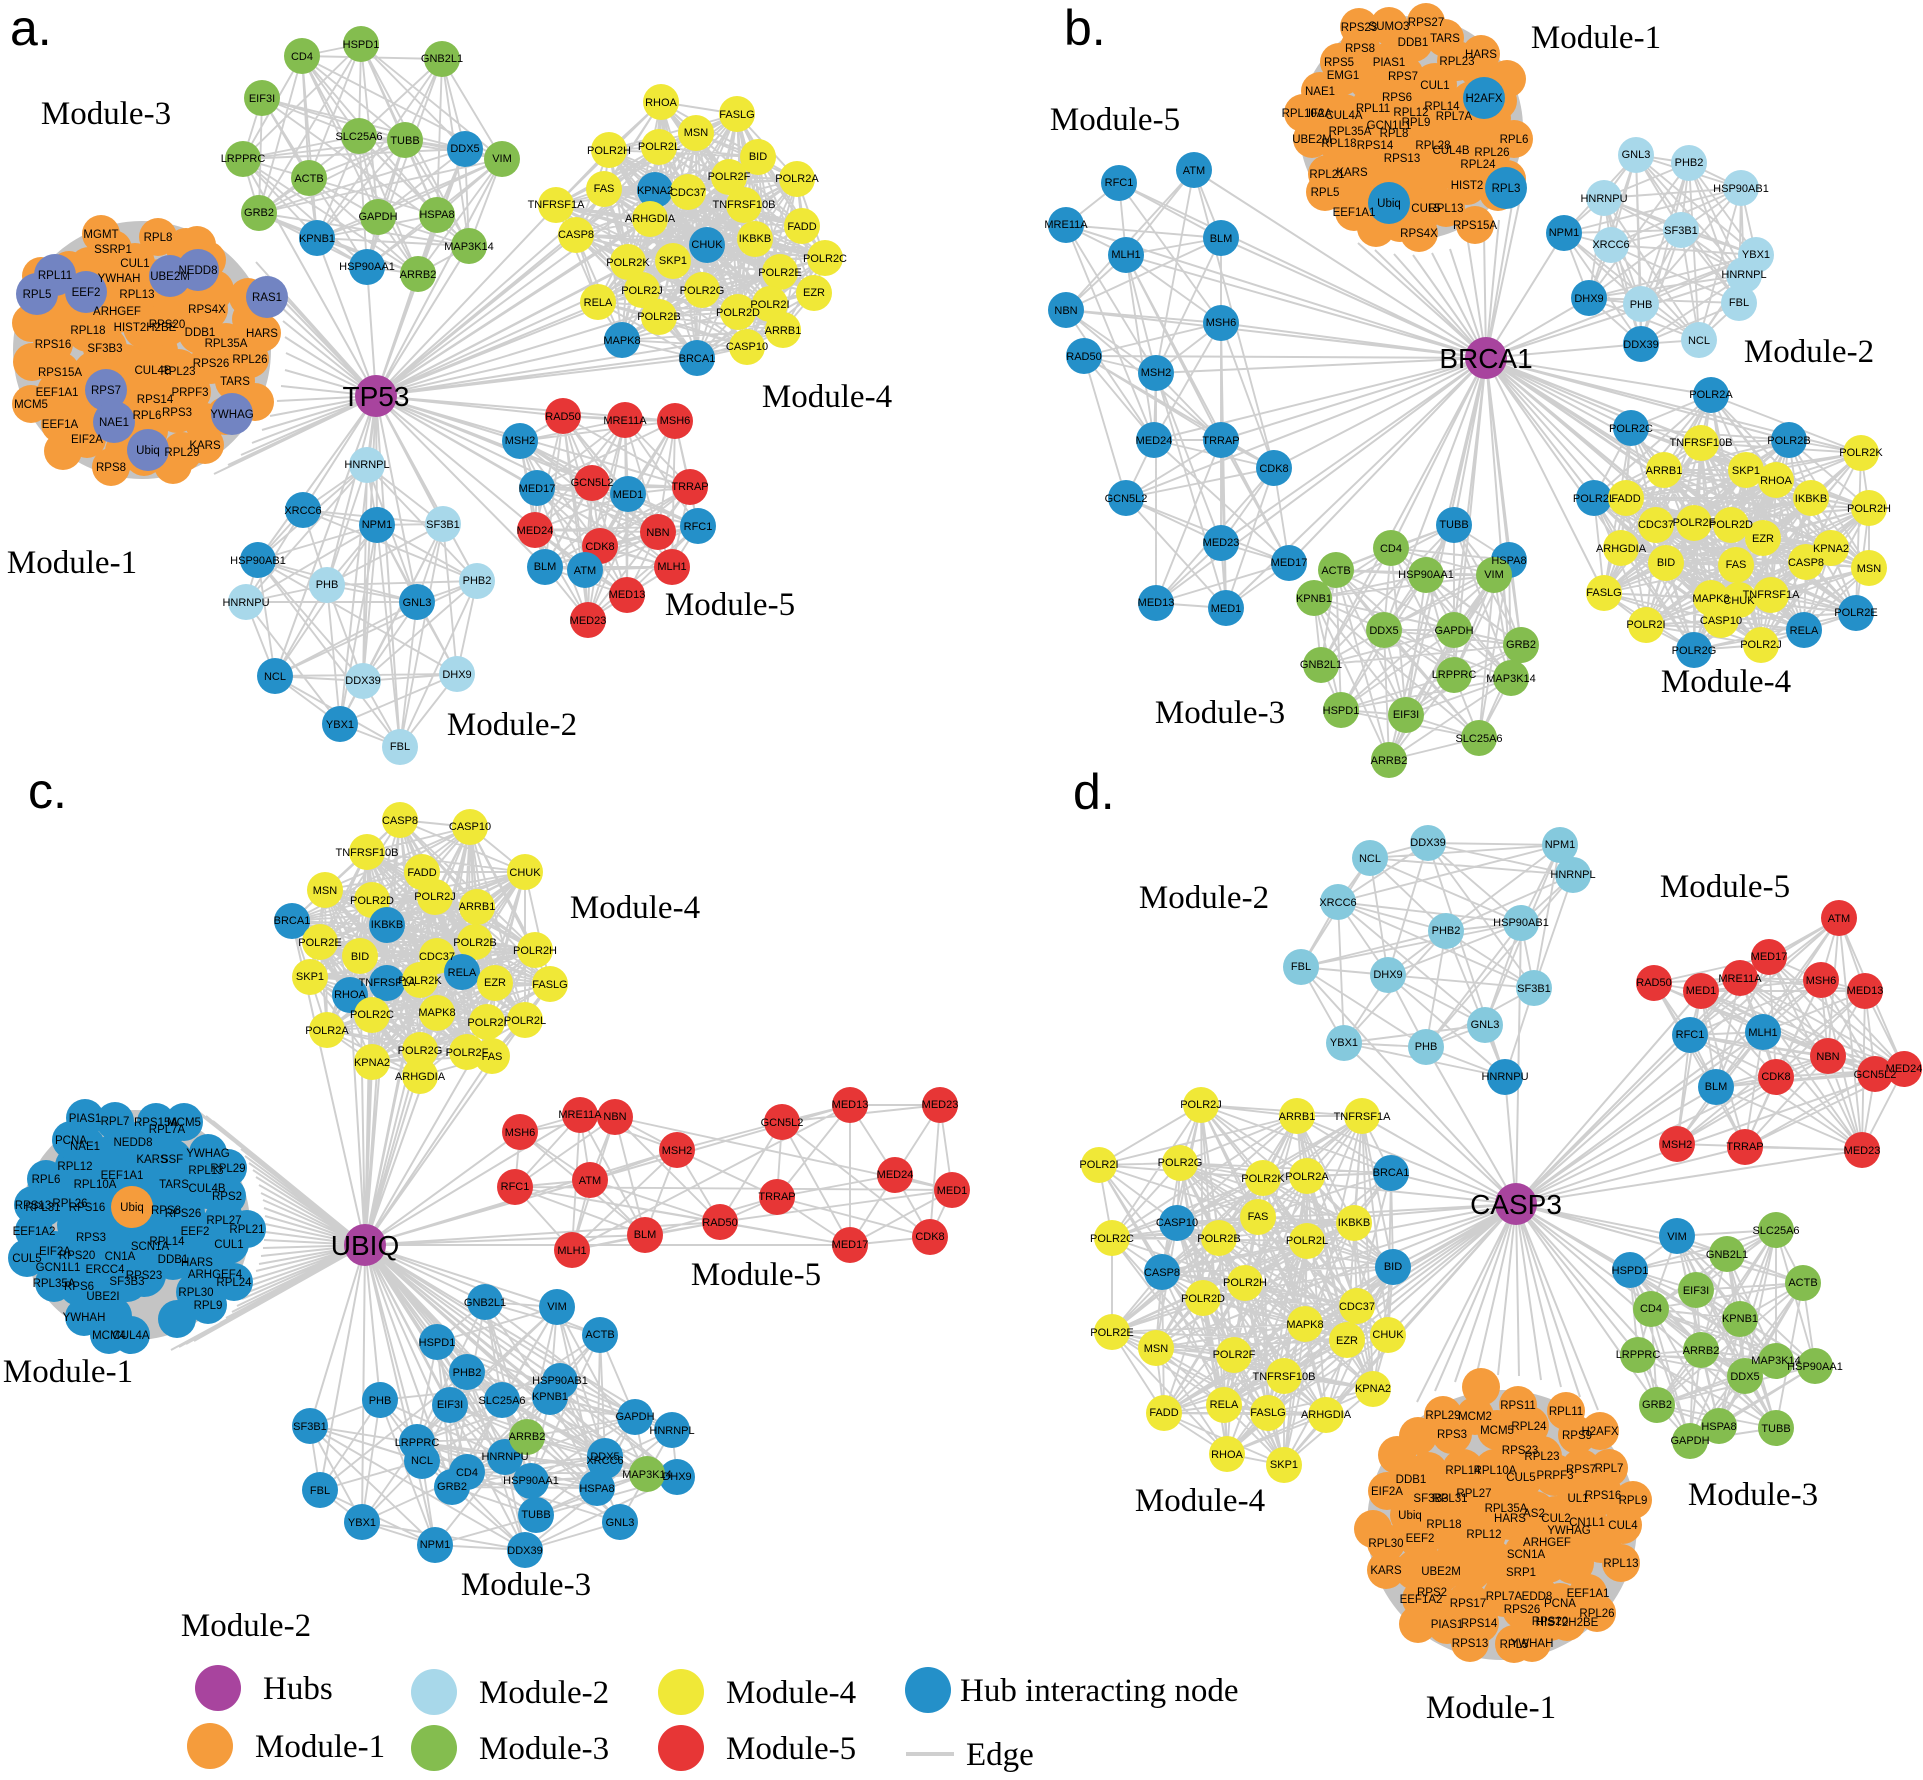 The image size is (1923, 1780). I want to click on svg-text: MRE11A, so click(1740, 979).